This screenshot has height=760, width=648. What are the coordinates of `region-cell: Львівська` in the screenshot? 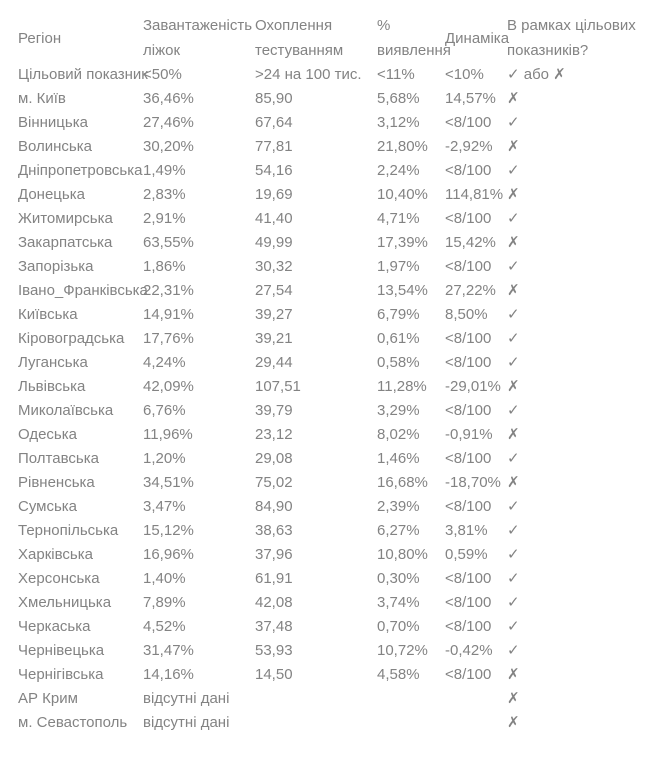 It's located at (52, 386).